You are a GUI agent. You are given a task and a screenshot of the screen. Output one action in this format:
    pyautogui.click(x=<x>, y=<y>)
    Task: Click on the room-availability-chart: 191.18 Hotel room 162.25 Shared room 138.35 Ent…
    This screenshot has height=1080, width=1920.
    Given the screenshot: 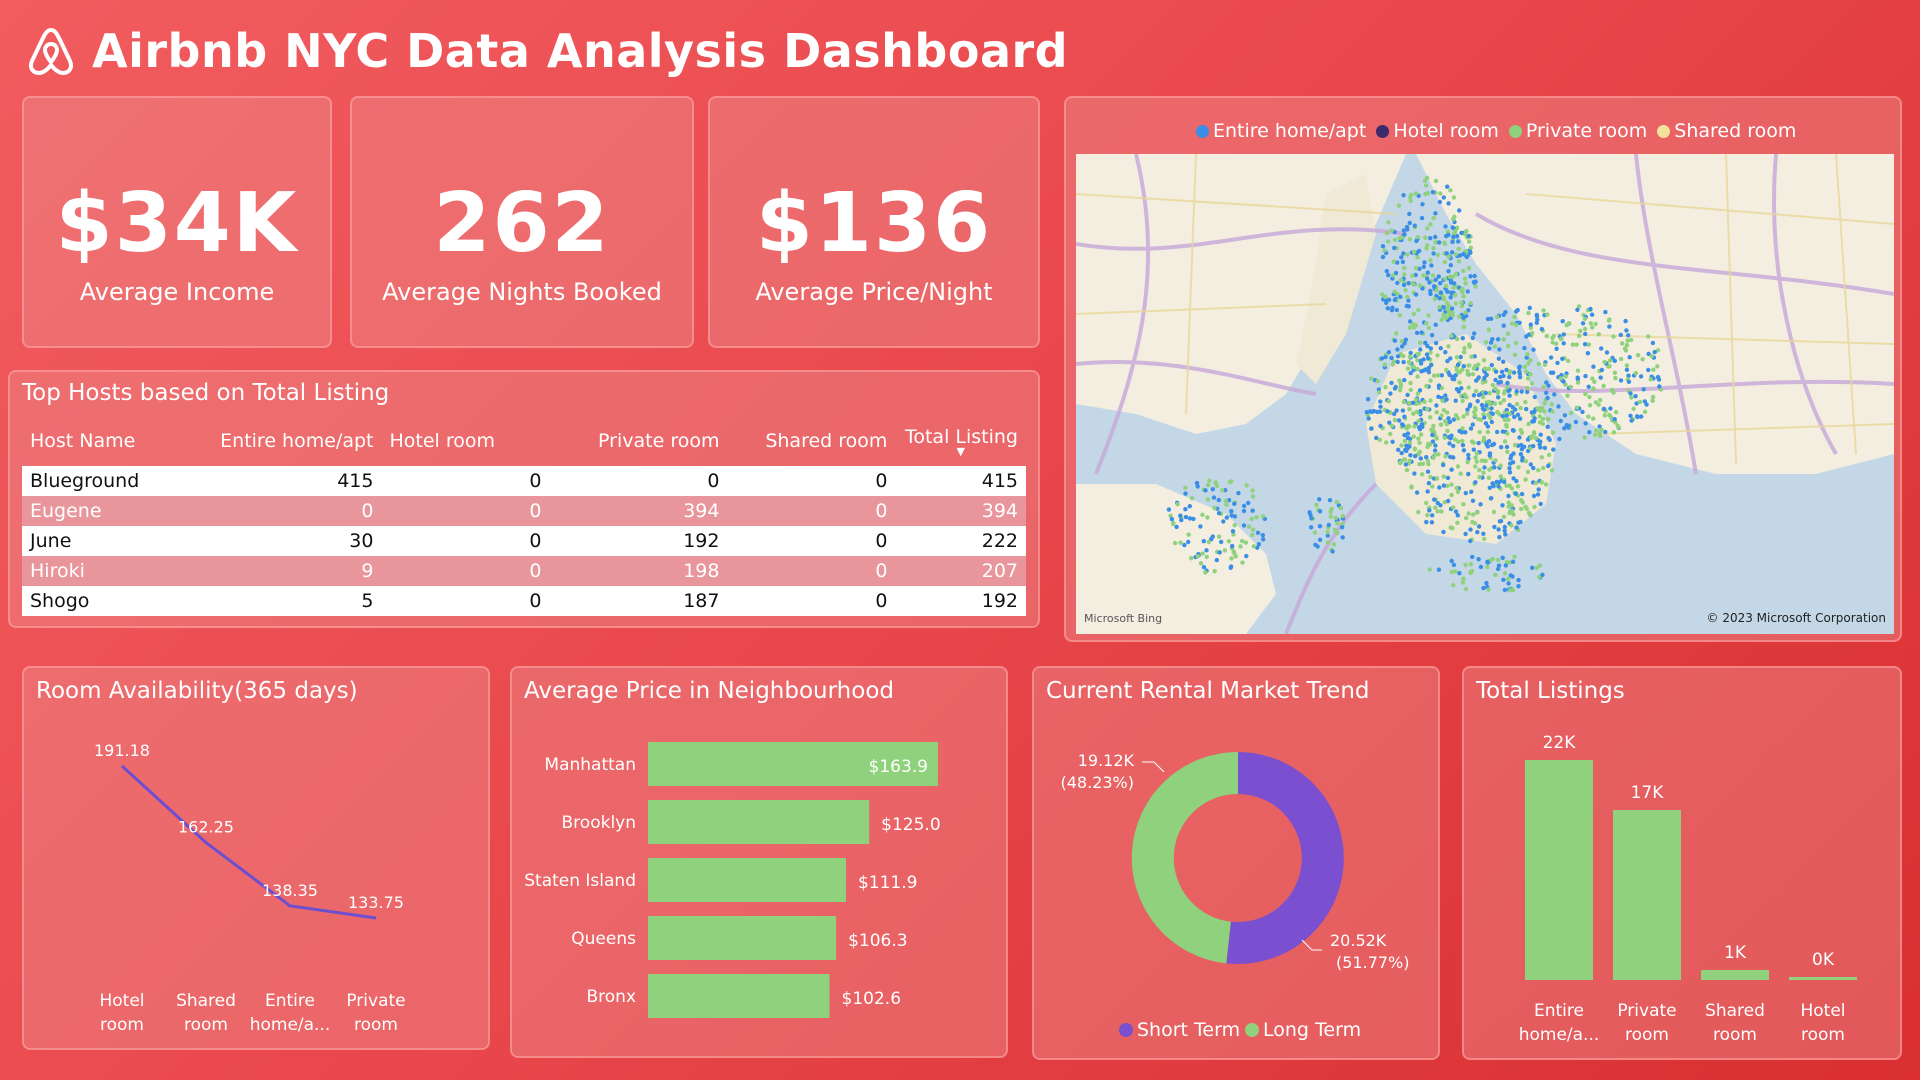 What is the action you would take?
    pyautogui.click(x=258, y=860)
    